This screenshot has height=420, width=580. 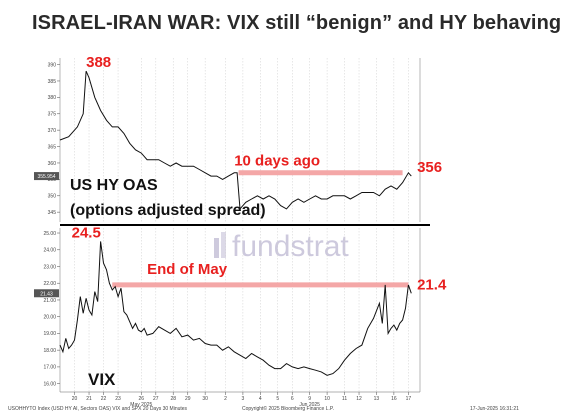 I want to click on watermark-text: fundstrat, so click(x=290, y=246).